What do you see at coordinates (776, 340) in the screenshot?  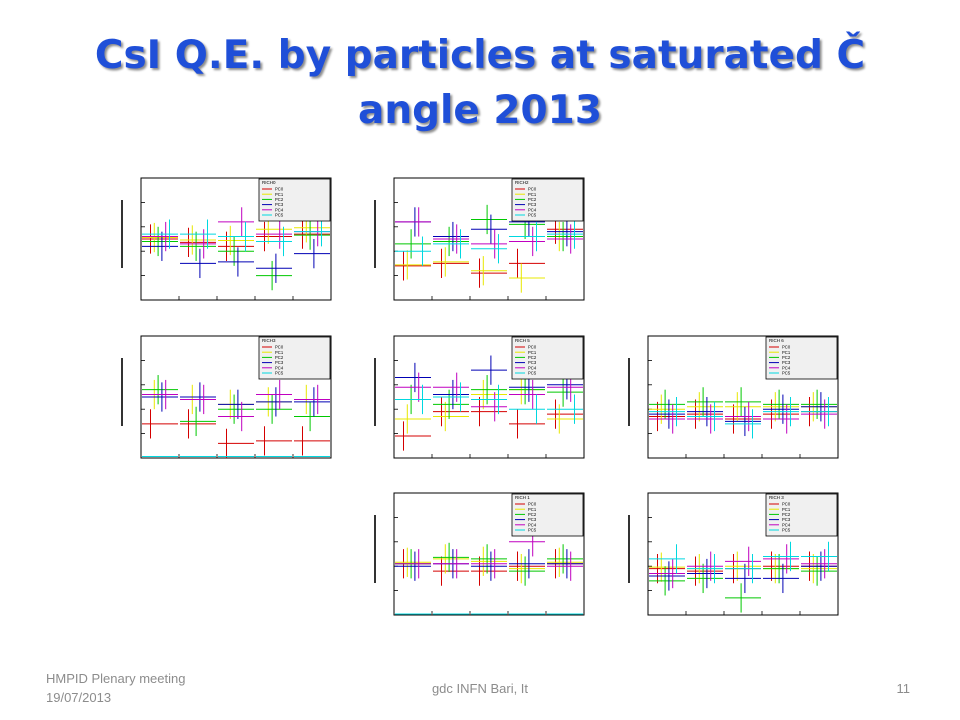 I see `legend-title: RICH 6` at bounding box center [776, 340].